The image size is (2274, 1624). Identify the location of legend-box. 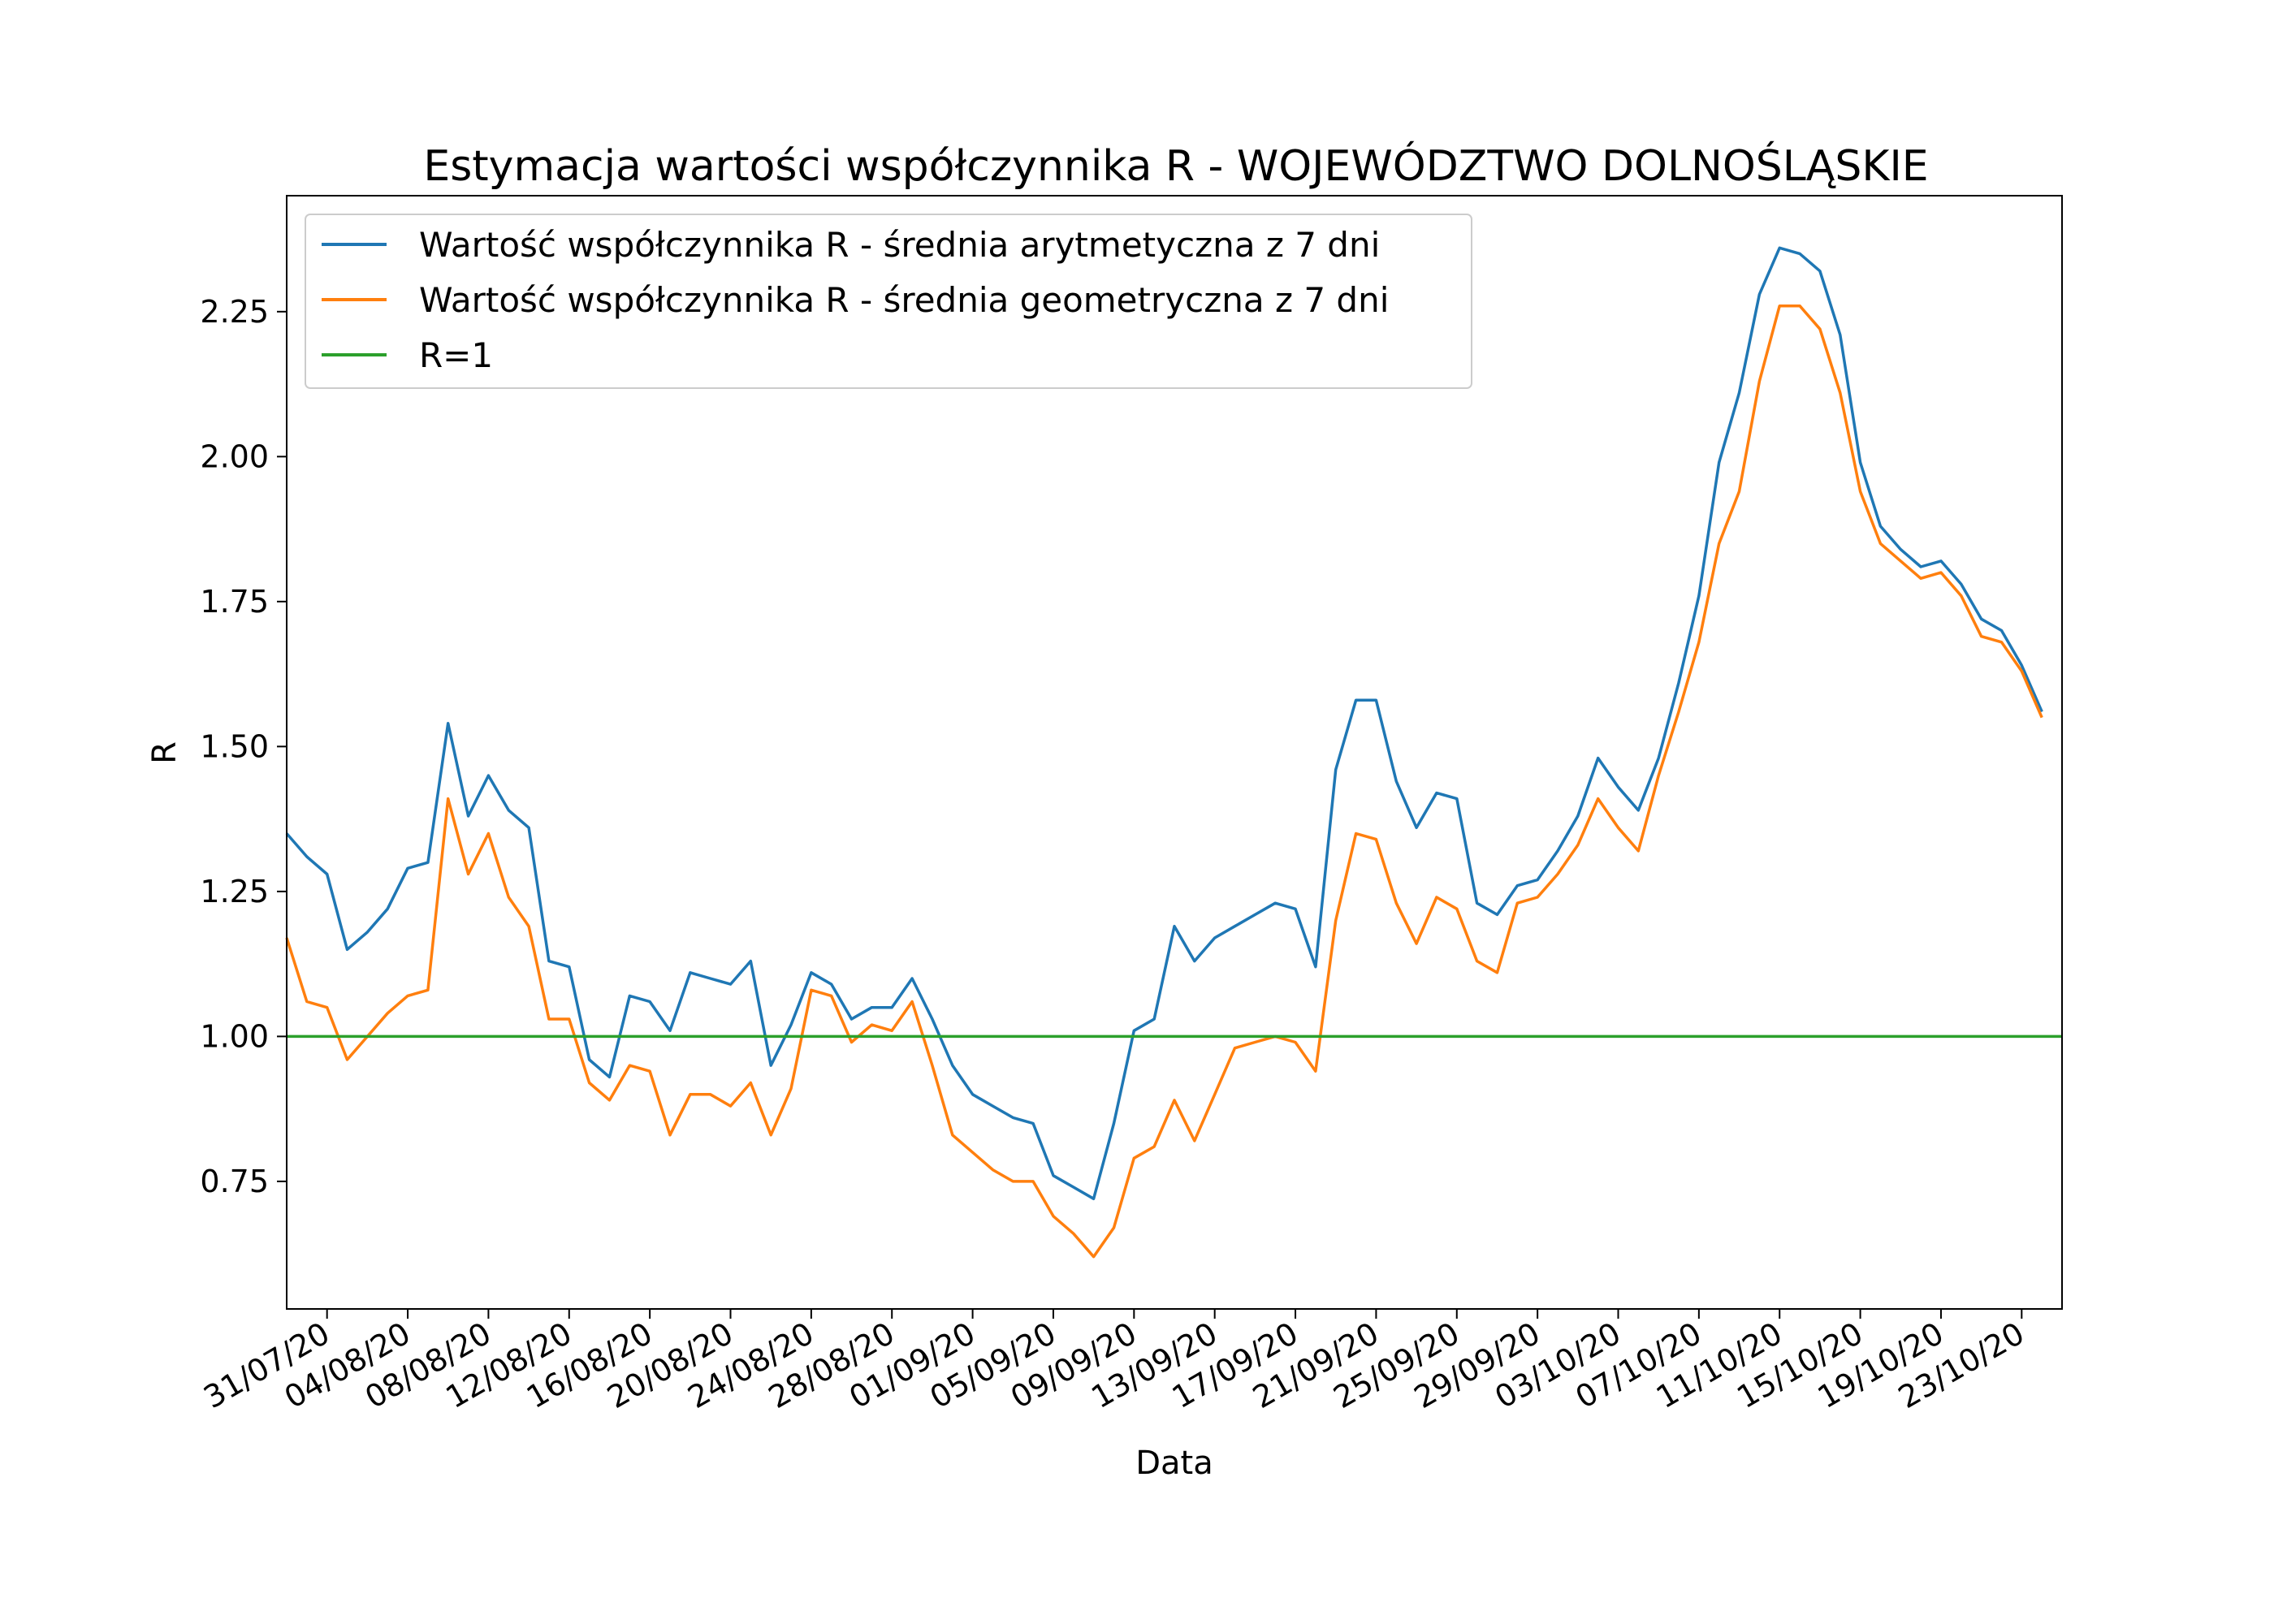
(889, 302).